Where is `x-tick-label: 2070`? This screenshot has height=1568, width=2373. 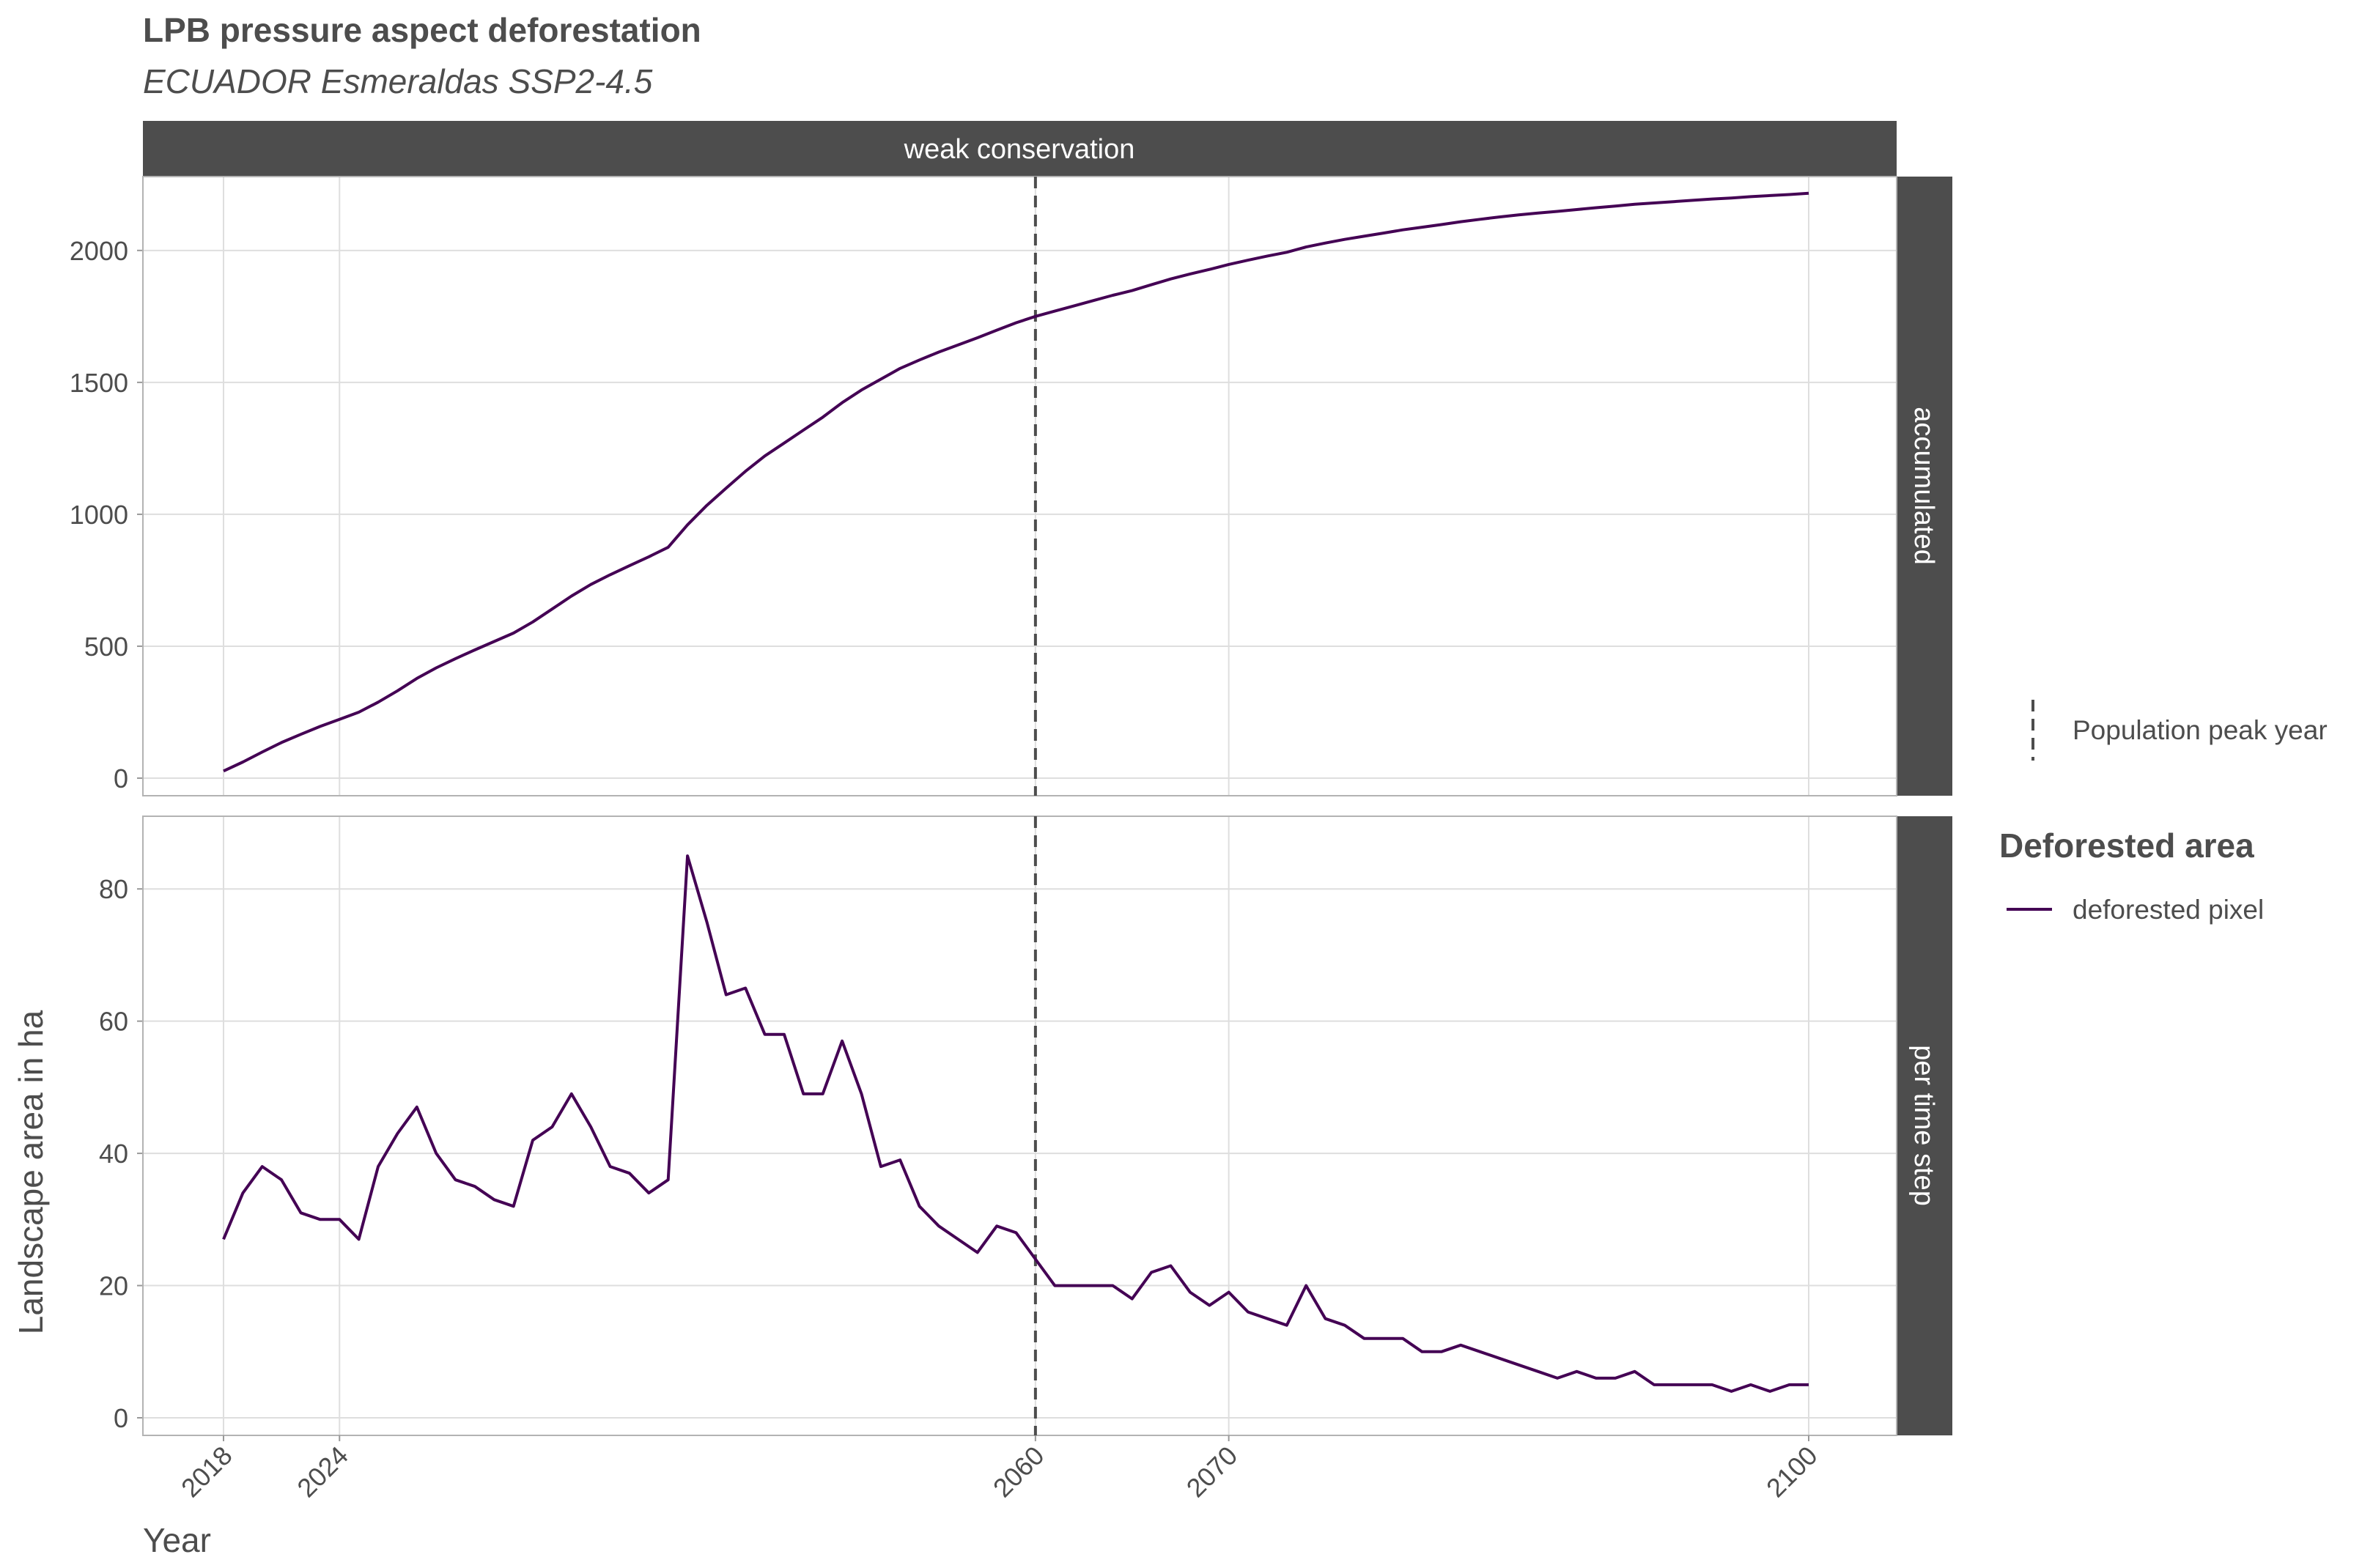
x-tick-label: 2070 is located at coordinates (1212, 1473).